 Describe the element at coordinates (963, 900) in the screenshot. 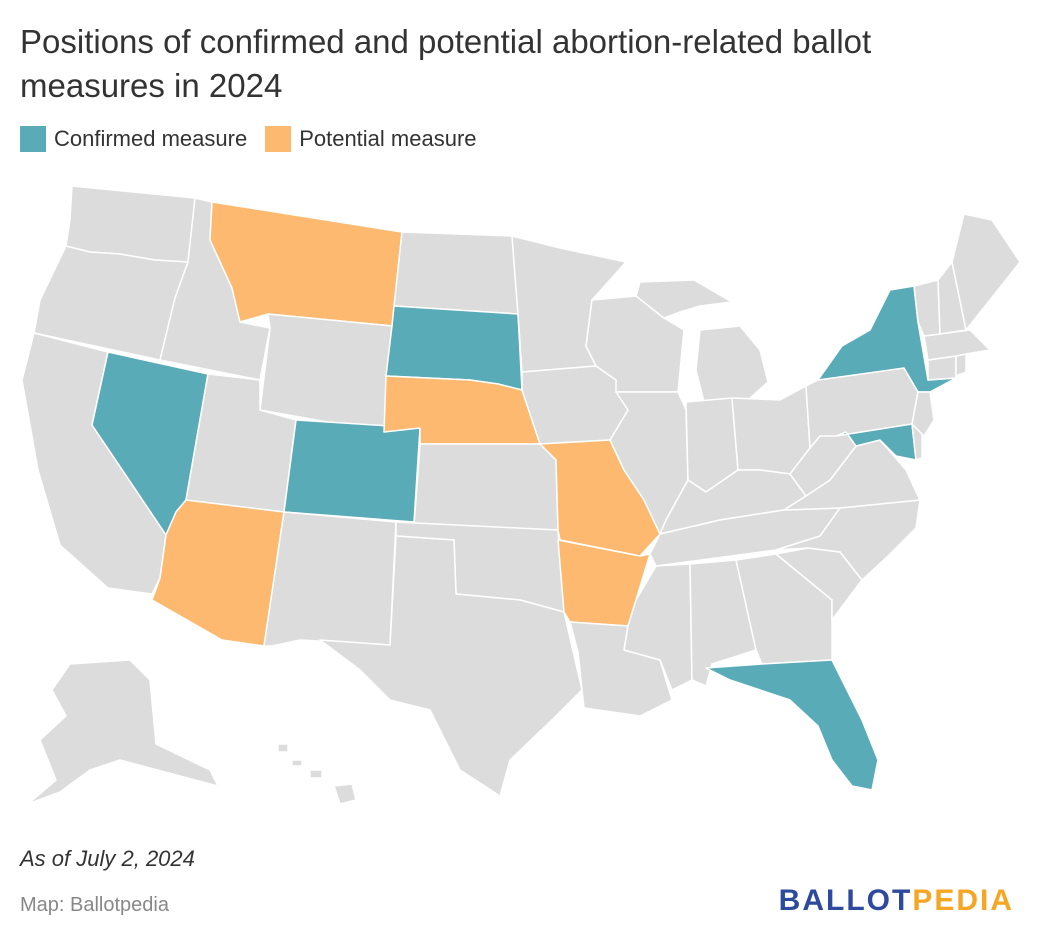

I see `logo-part-pedia: PEDIA` at that location.